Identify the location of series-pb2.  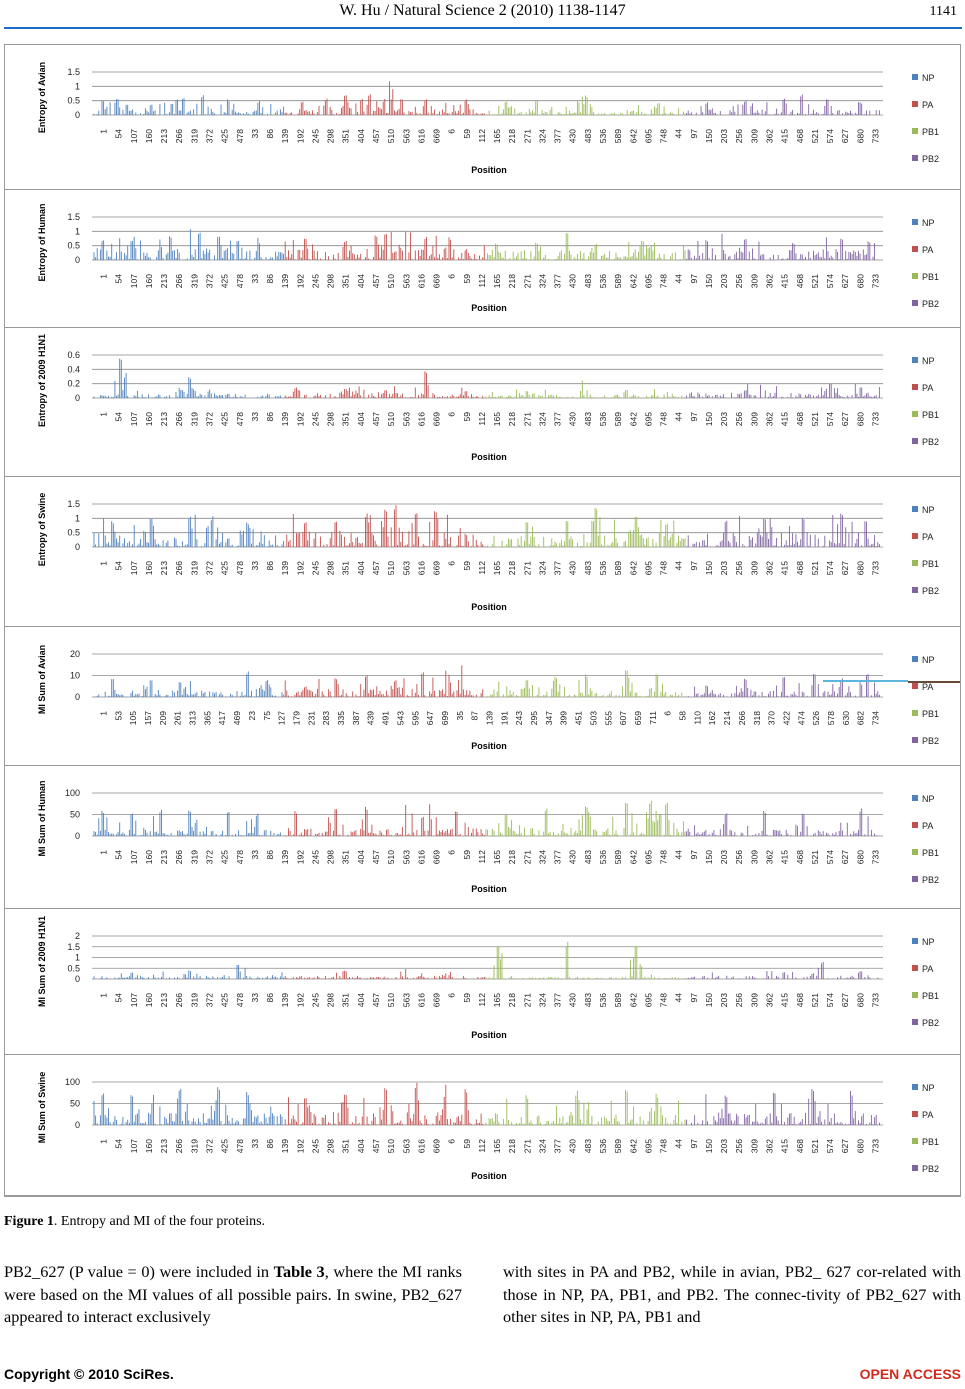
(782, 970).